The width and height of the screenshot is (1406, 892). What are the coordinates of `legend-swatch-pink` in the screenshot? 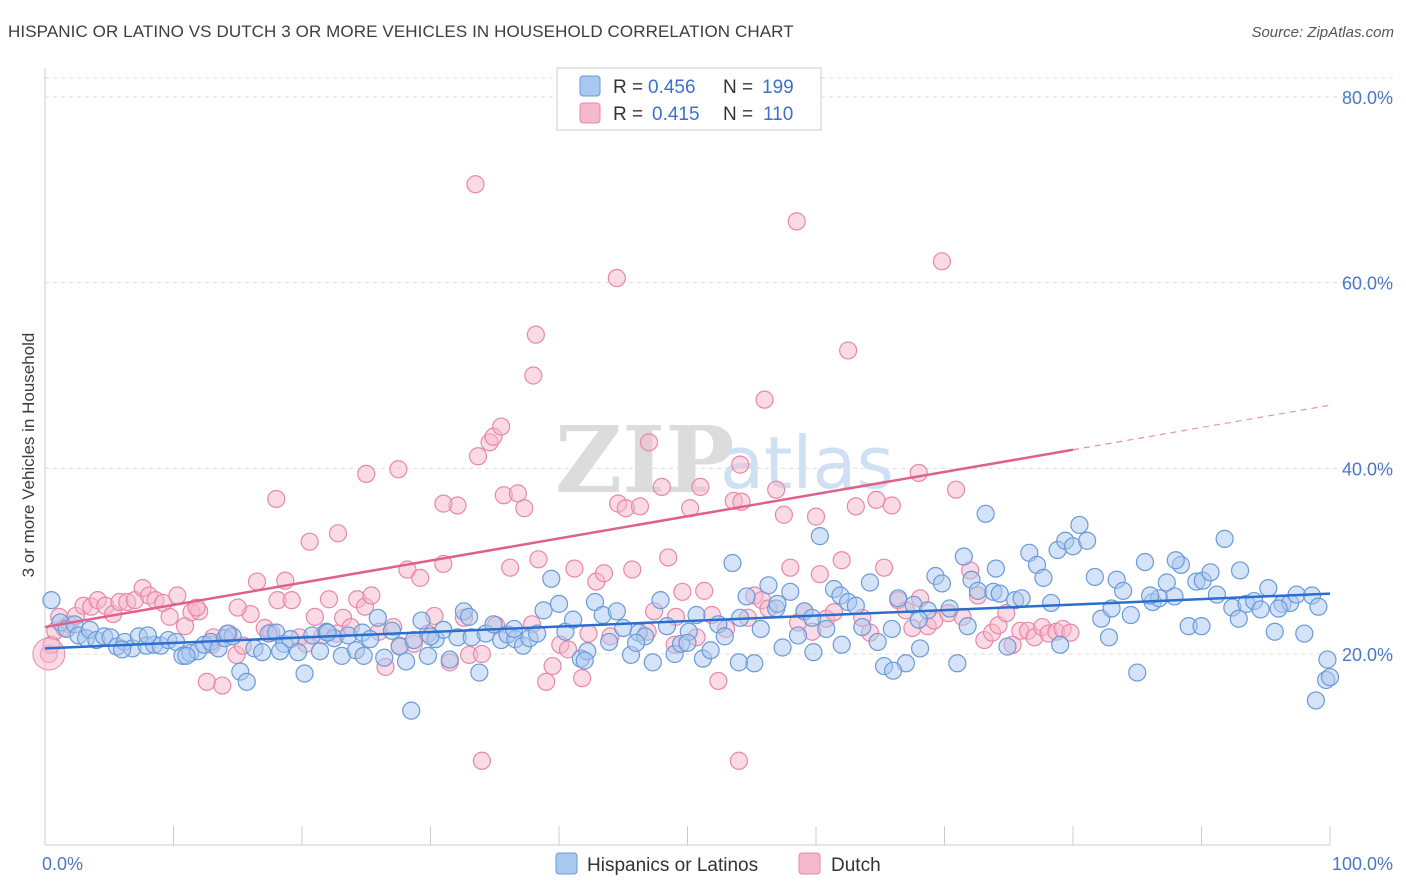 It's located at (590, 113).